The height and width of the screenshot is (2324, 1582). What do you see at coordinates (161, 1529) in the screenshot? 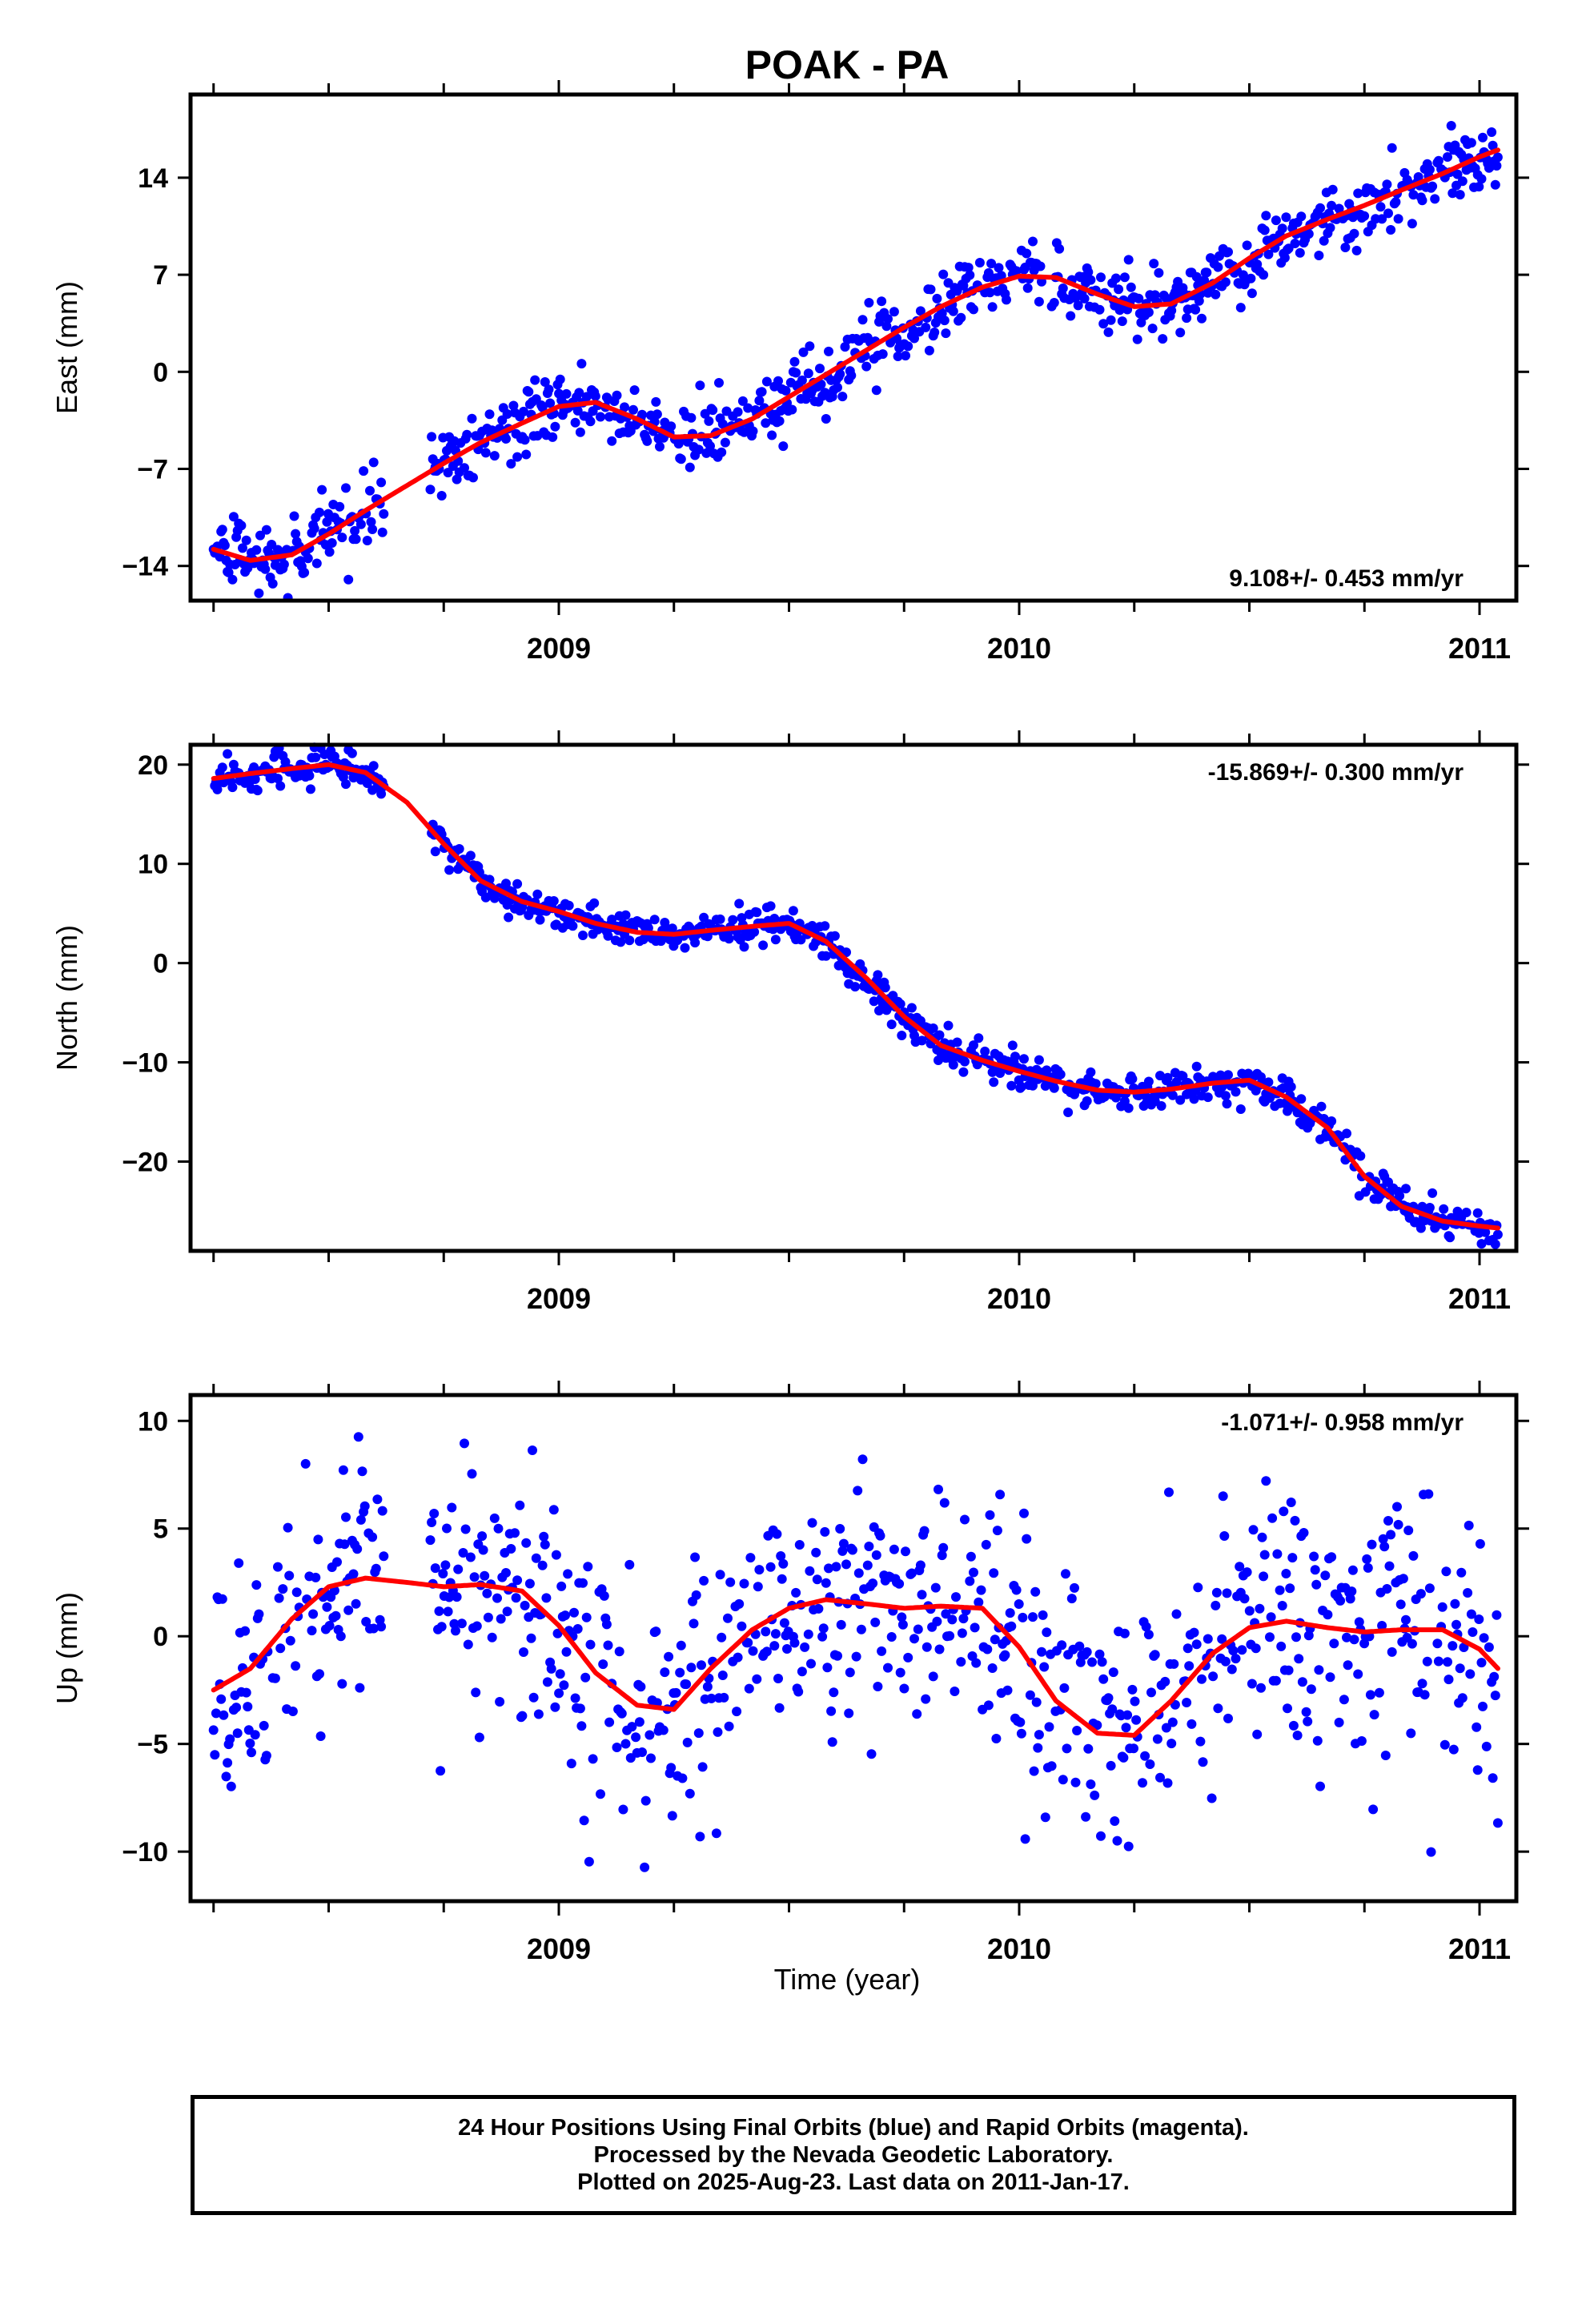
I see `up-y-tick-label: 5` at bounding box center [161, 1529].